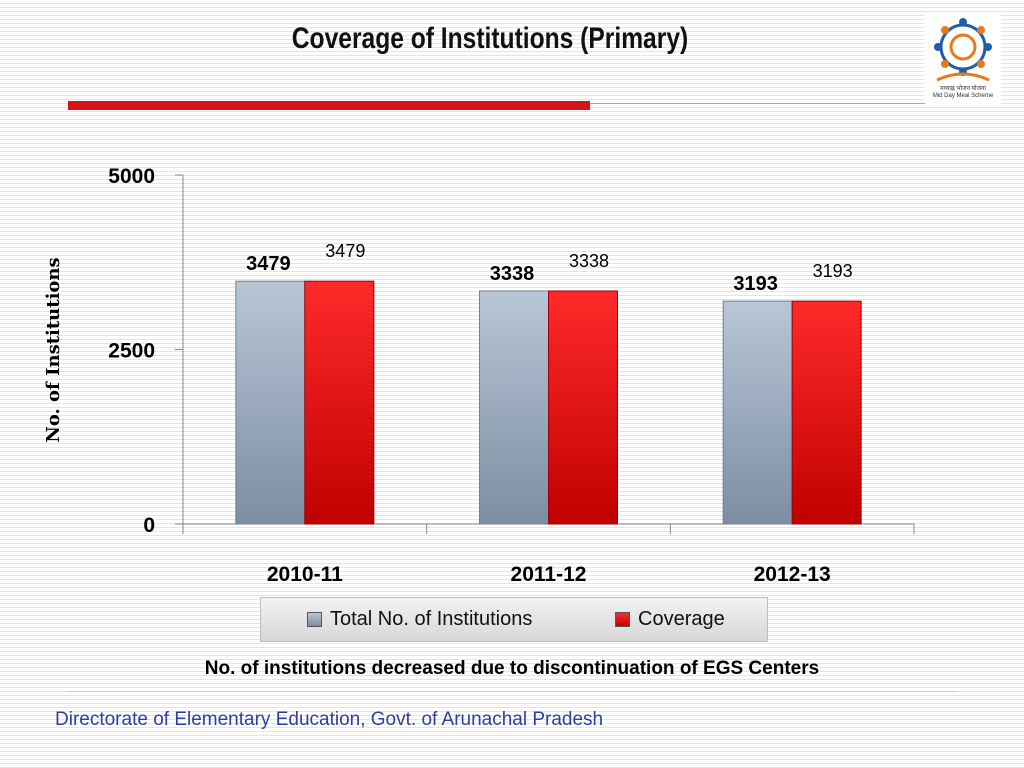 The height and width of the screenshot is (768, 1024). Describe the element at coordinates (833, 271) in the screenshot. I see `data-label-coverage: 3193` at that location.